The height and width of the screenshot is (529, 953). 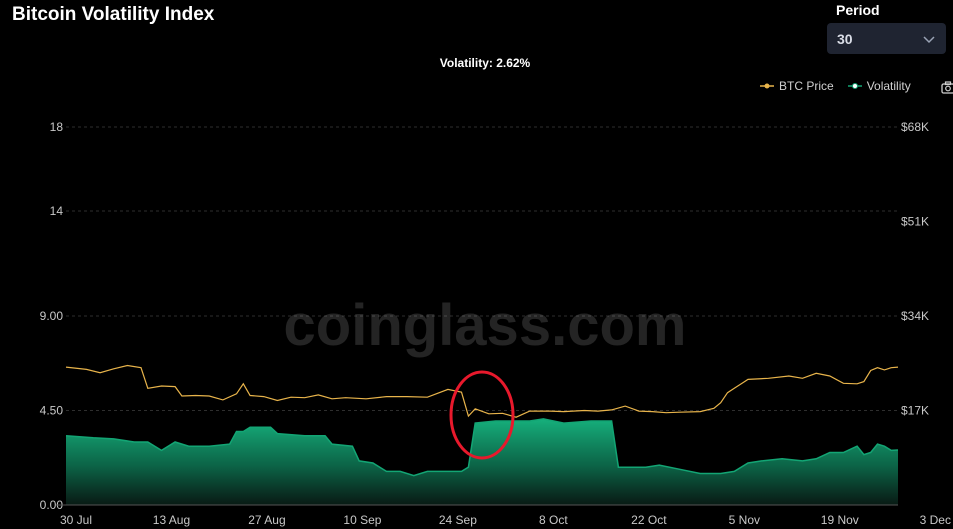 What do you see at coordinates (929, 39) in the screenshot?
I see `chevron-down-icon` at bounding box center [929, 39].